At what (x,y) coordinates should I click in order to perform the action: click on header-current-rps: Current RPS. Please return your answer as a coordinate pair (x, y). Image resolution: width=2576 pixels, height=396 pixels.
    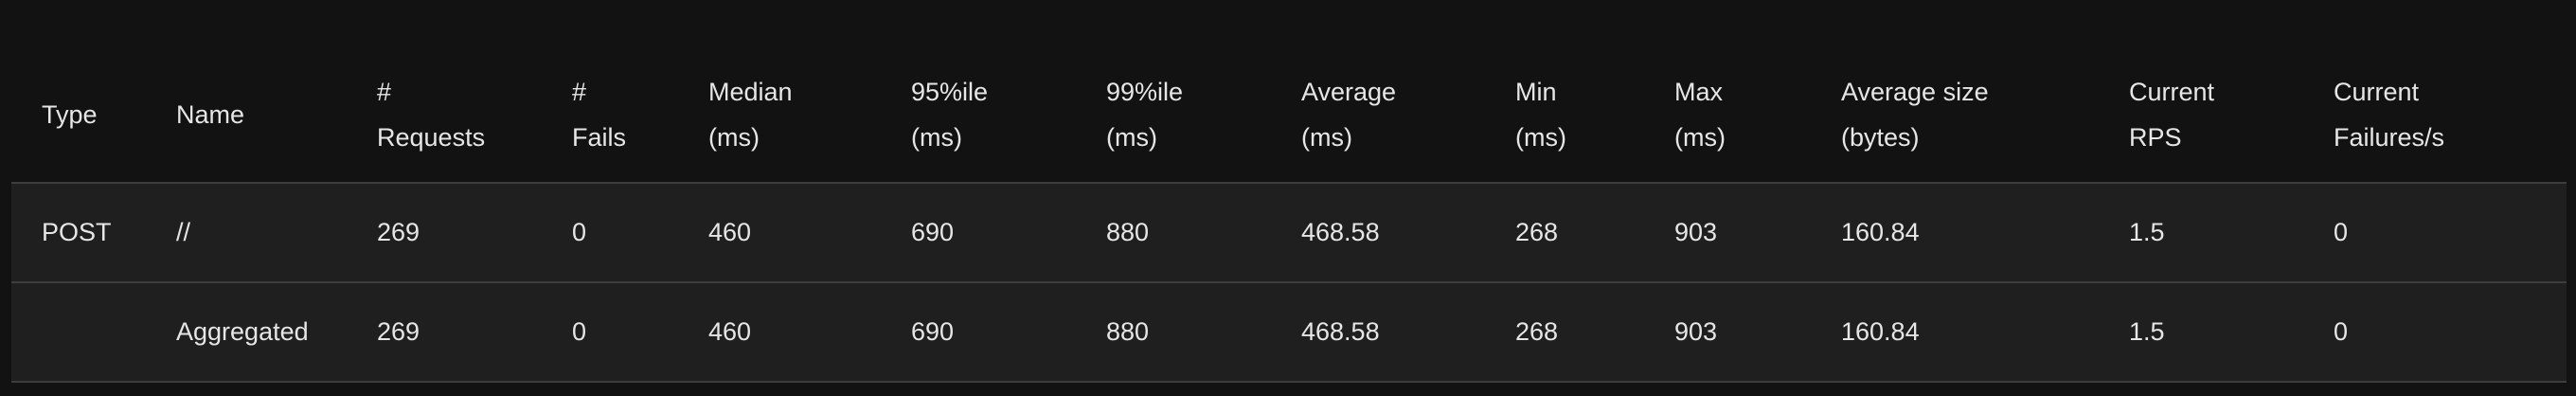
    Looking at the image, I should click on (2172, 115).